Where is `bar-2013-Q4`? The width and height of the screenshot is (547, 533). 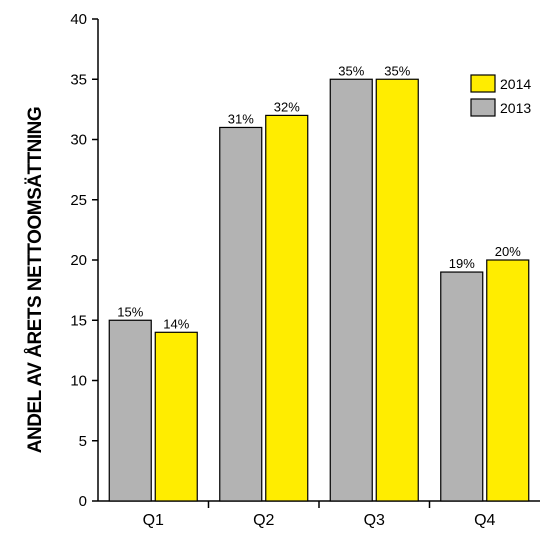
bar-2013-Q4 is located at coordinates (462, 386).